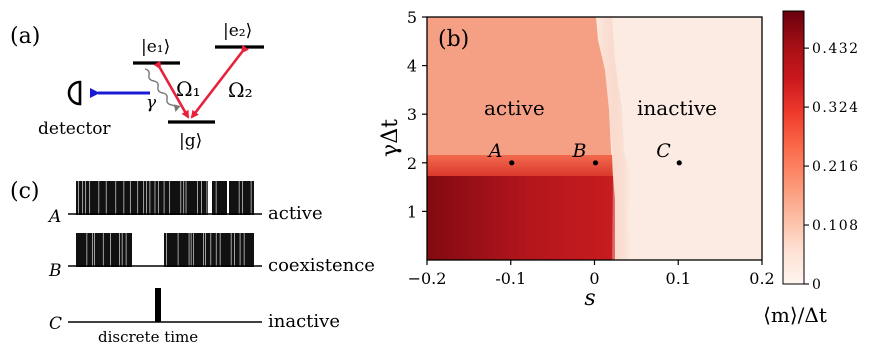 The image size is (870, 347). What do you see at coordinates (155, 47) in the screenshot?
I see `level-e1-label: |e₁⟩` at bounding box center [155, 47].